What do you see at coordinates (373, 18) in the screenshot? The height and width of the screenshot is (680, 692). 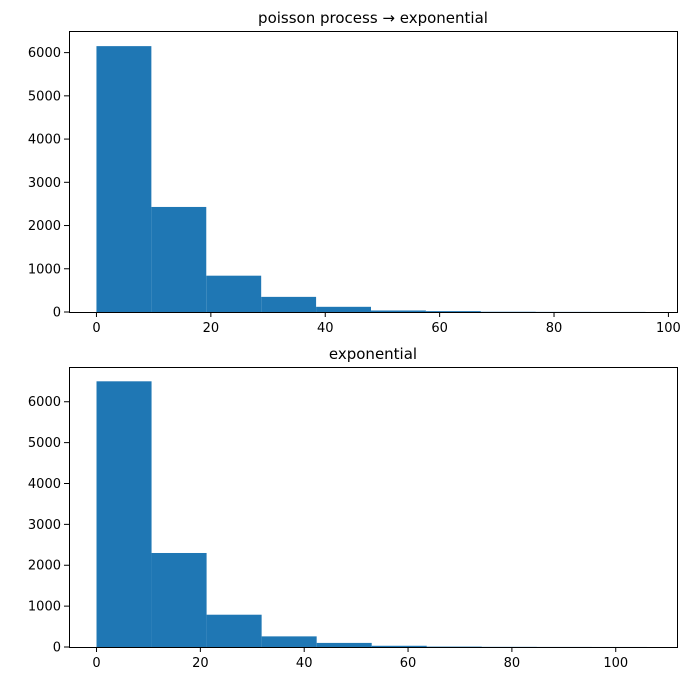 I see `chart-title: poisson process → exponential` at bounding box center [373, 18].